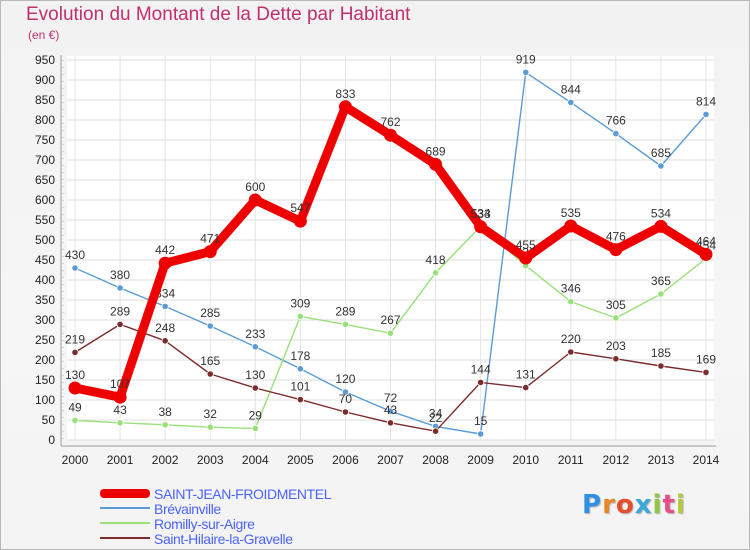 The width and height of the screenshot is (750, 550). I want to click on data-label-romilly-sur-aigre: 365, so click(661, 281).